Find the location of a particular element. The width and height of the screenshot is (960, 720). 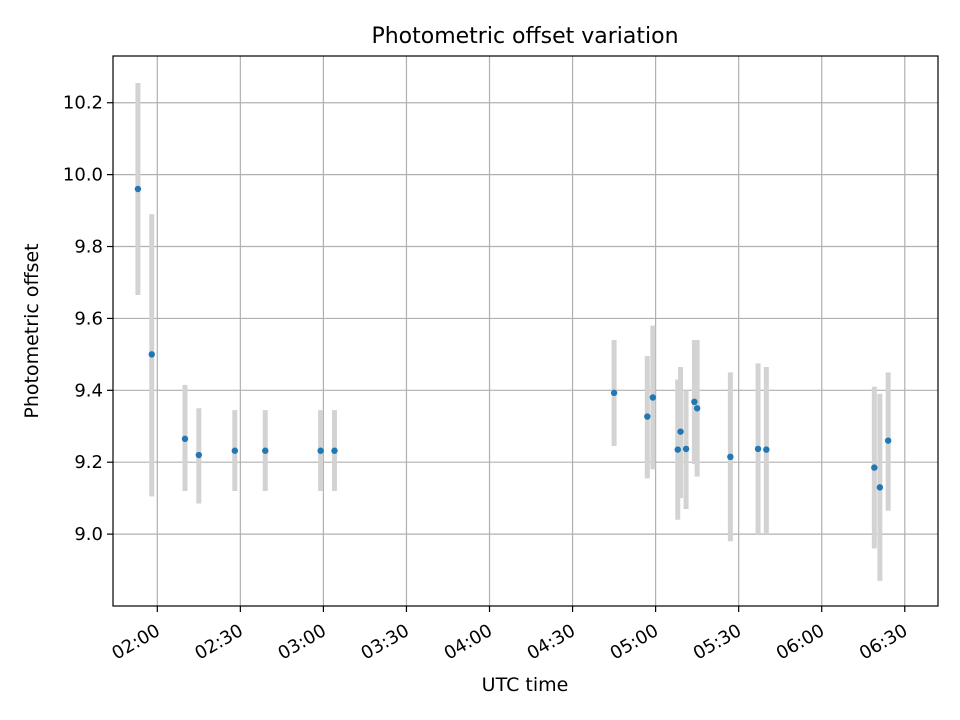

x-tick-label: 04:00 is located at coordinates (468, 642).